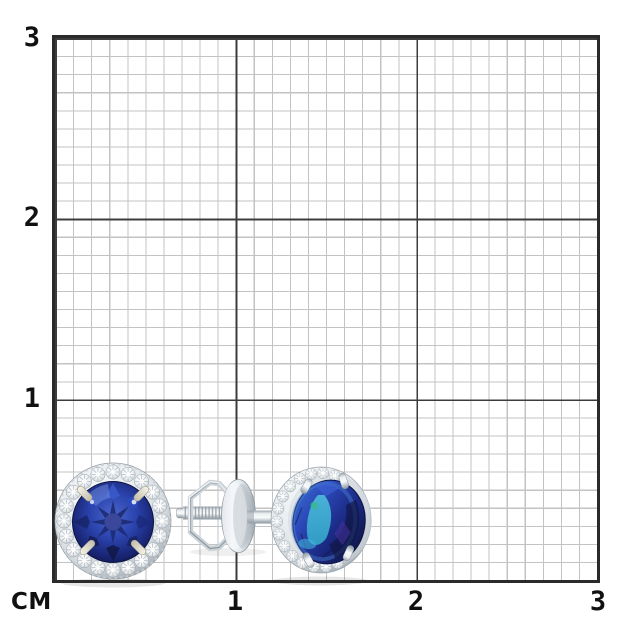 This screenshot has height=640, width=640. Describe the element at coordinates (416, 601) in the screenshot. I see `x-axis-tick-2: 2` at that location.